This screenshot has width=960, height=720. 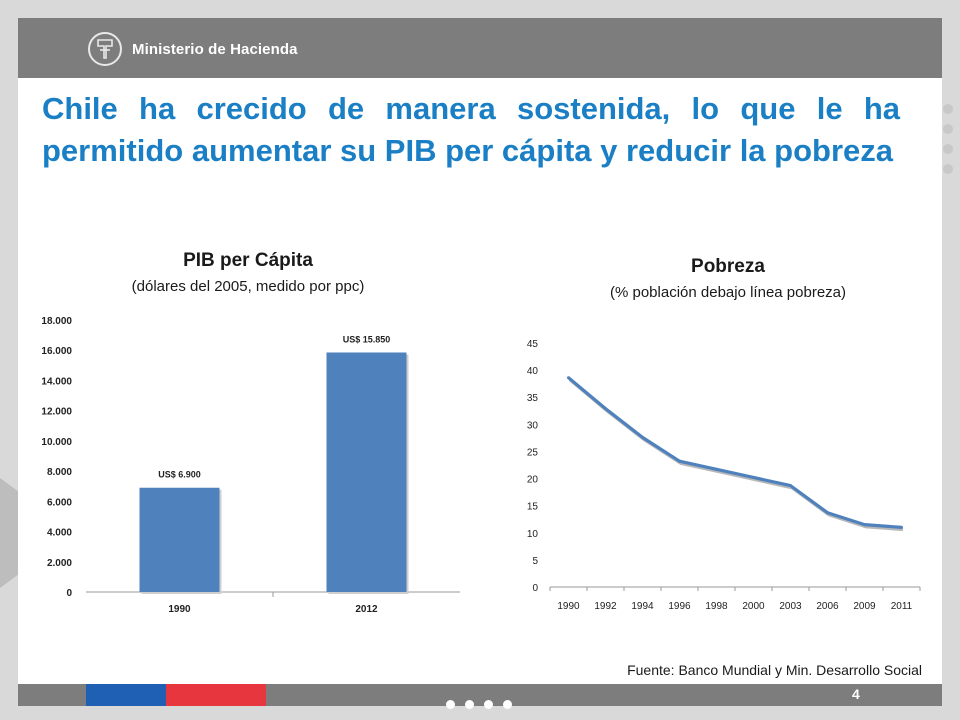 I want to click on line-x-tick-label: 2011, so click(x=902, y=606).